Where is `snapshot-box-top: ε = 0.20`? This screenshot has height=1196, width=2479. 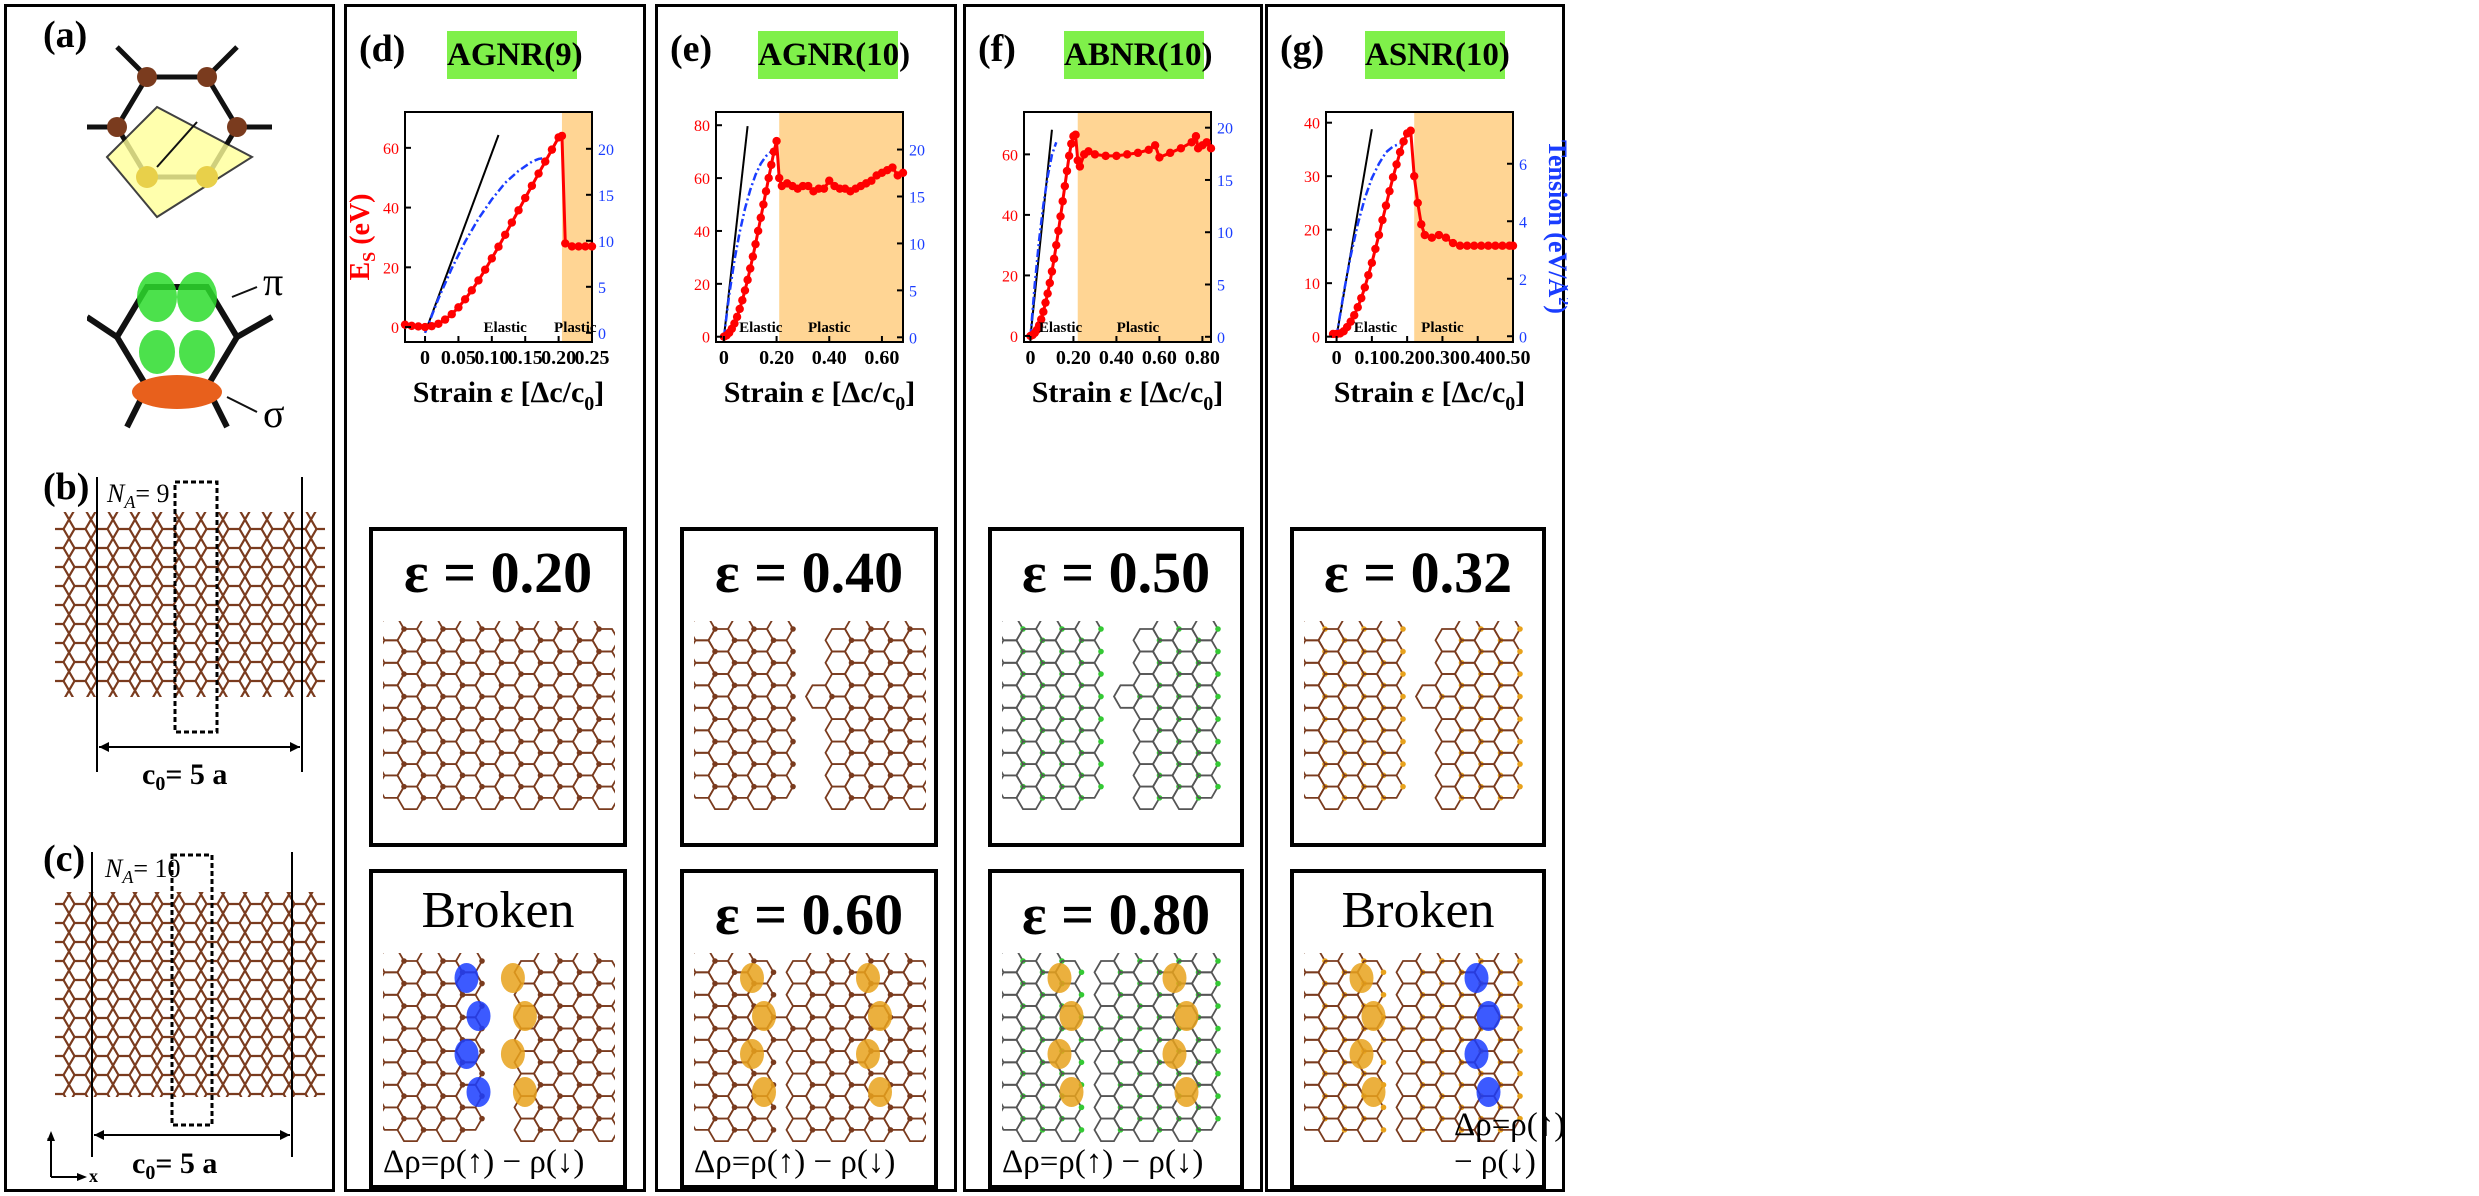
snapshot-box-top: ε = 0.20 is located at coordinates (498, 687).